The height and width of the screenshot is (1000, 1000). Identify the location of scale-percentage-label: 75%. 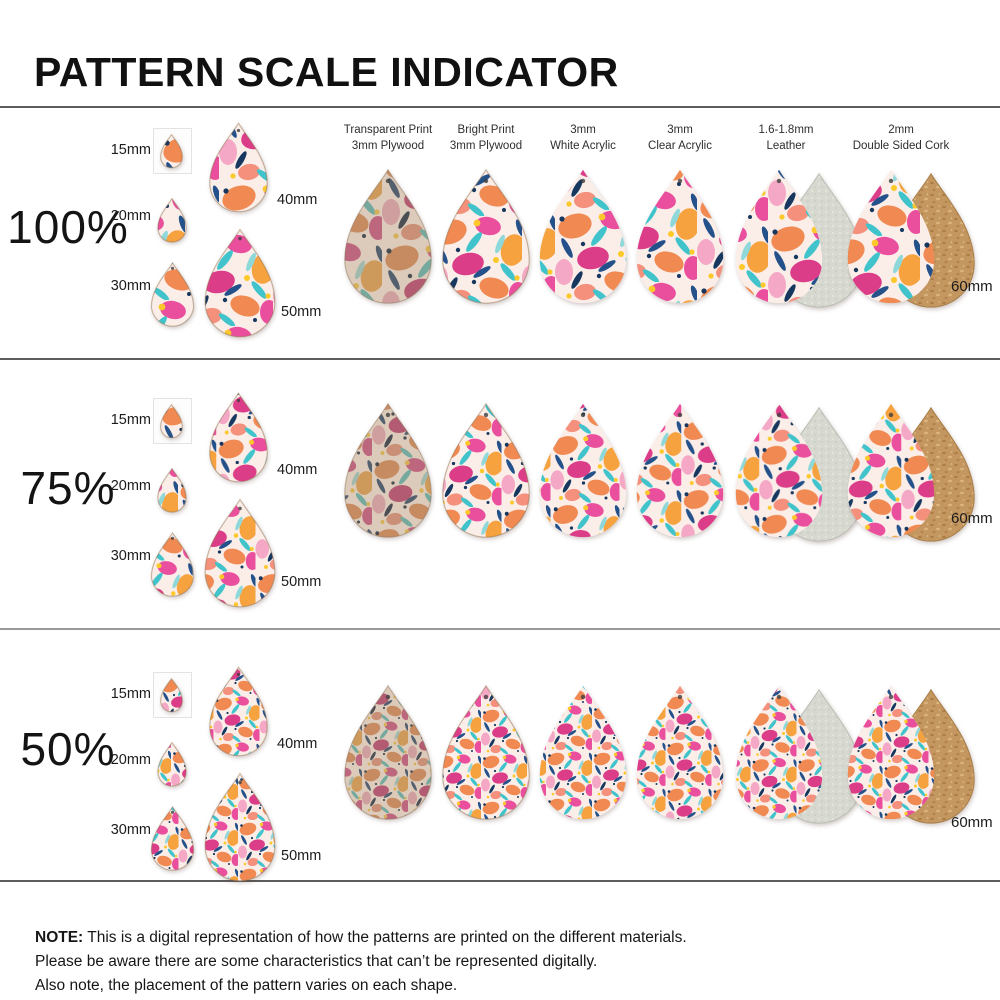
(68, 488).